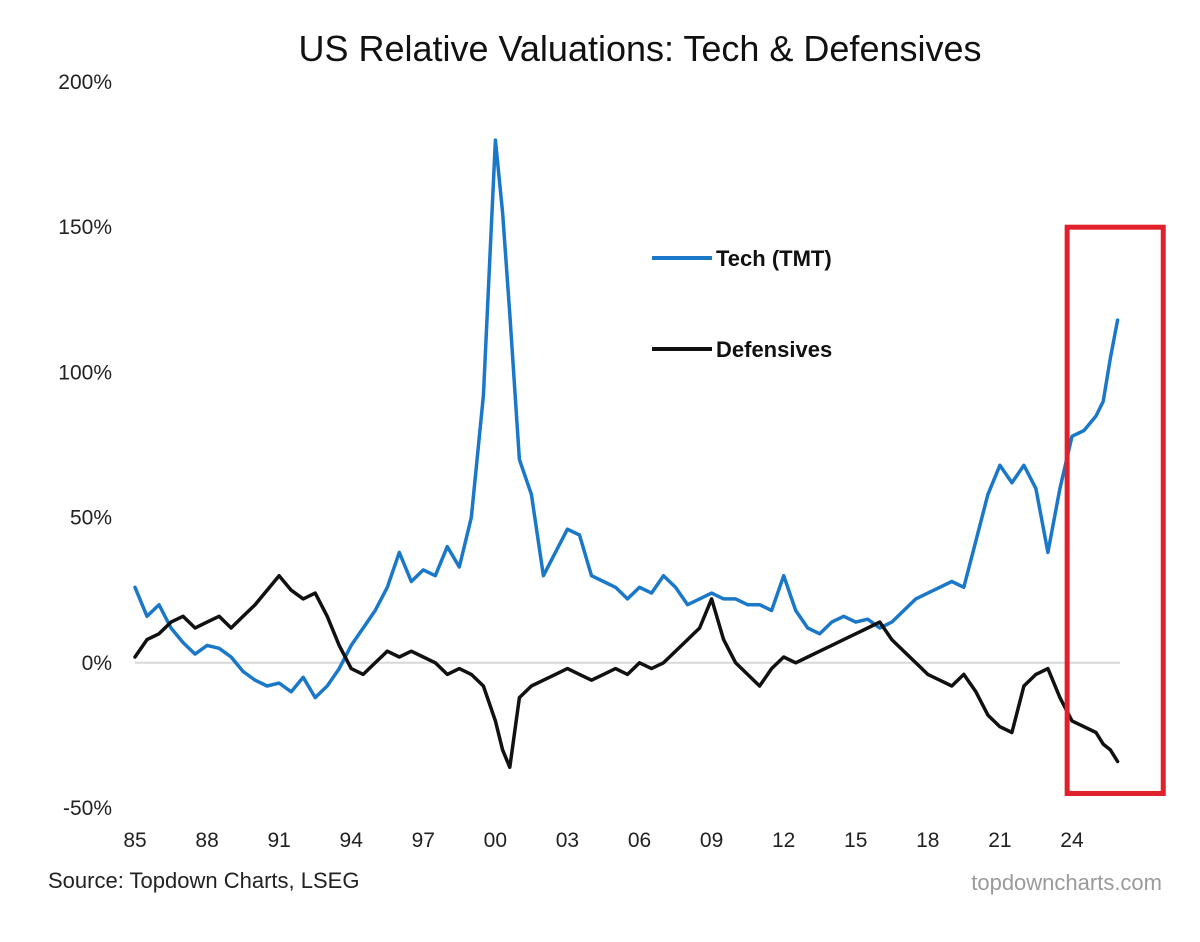 Image resolution: width=1200 pixels, height=942 pixels. Describe the element at coordinates (352, 840) in the screenshot. I see `x-tick-label: 94` at that location.